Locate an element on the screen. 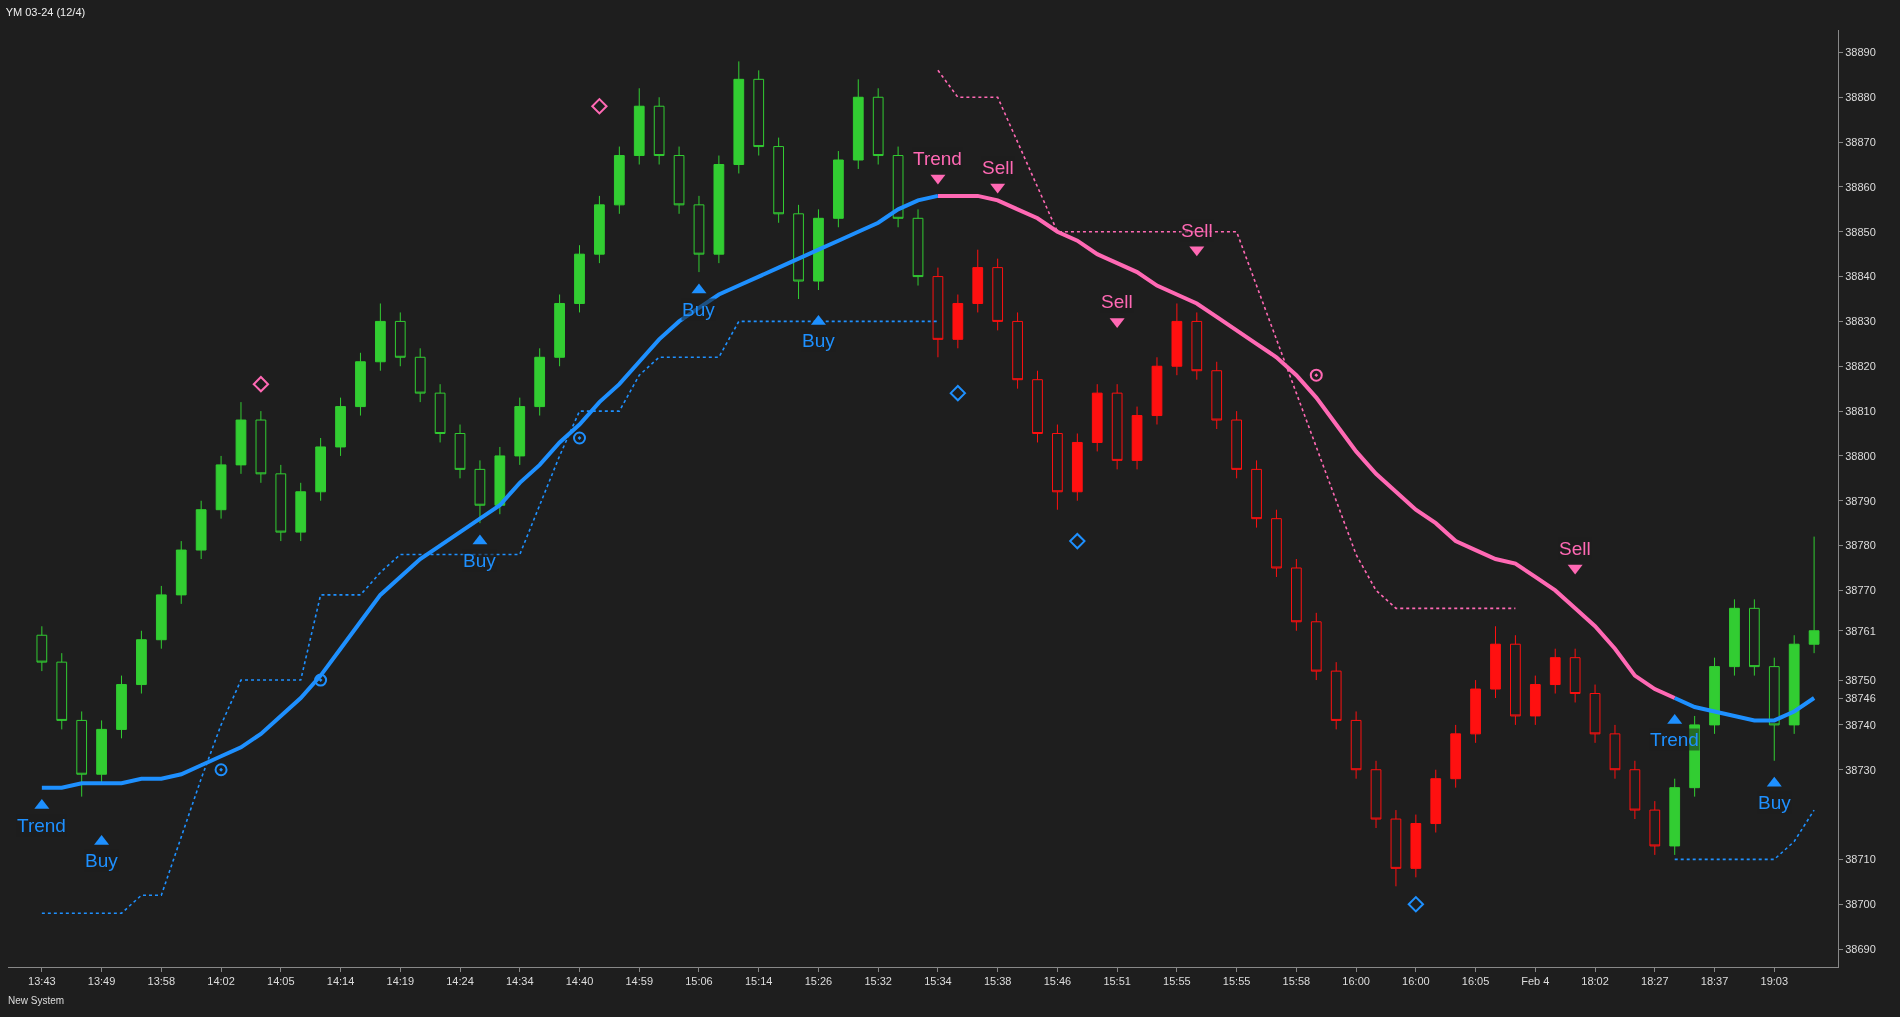 This screenshot has height=1017, width=1900. x-tick-label: 14:05 is located at coordinates (281, 981).